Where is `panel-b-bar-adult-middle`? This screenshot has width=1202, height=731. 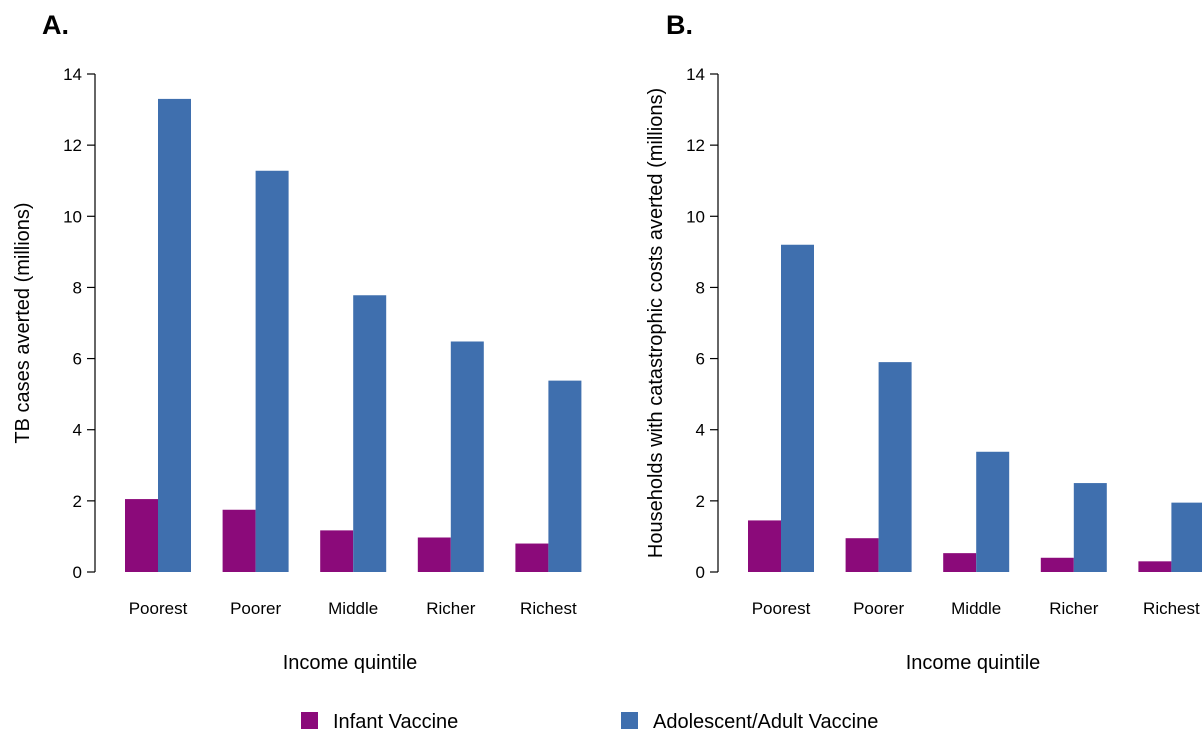 panel-b-bar-adult-middle is located at coordinates (993, 511).